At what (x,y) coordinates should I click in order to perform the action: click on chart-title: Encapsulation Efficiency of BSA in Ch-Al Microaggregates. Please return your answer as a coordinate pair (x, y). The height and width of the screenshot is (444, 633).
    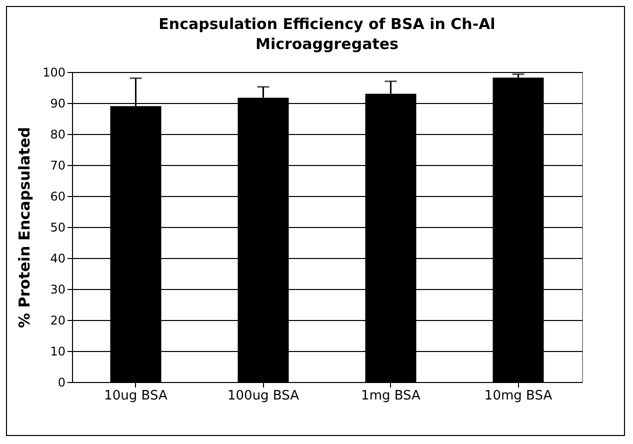
    Looking at the image, I should click on (327, 34).